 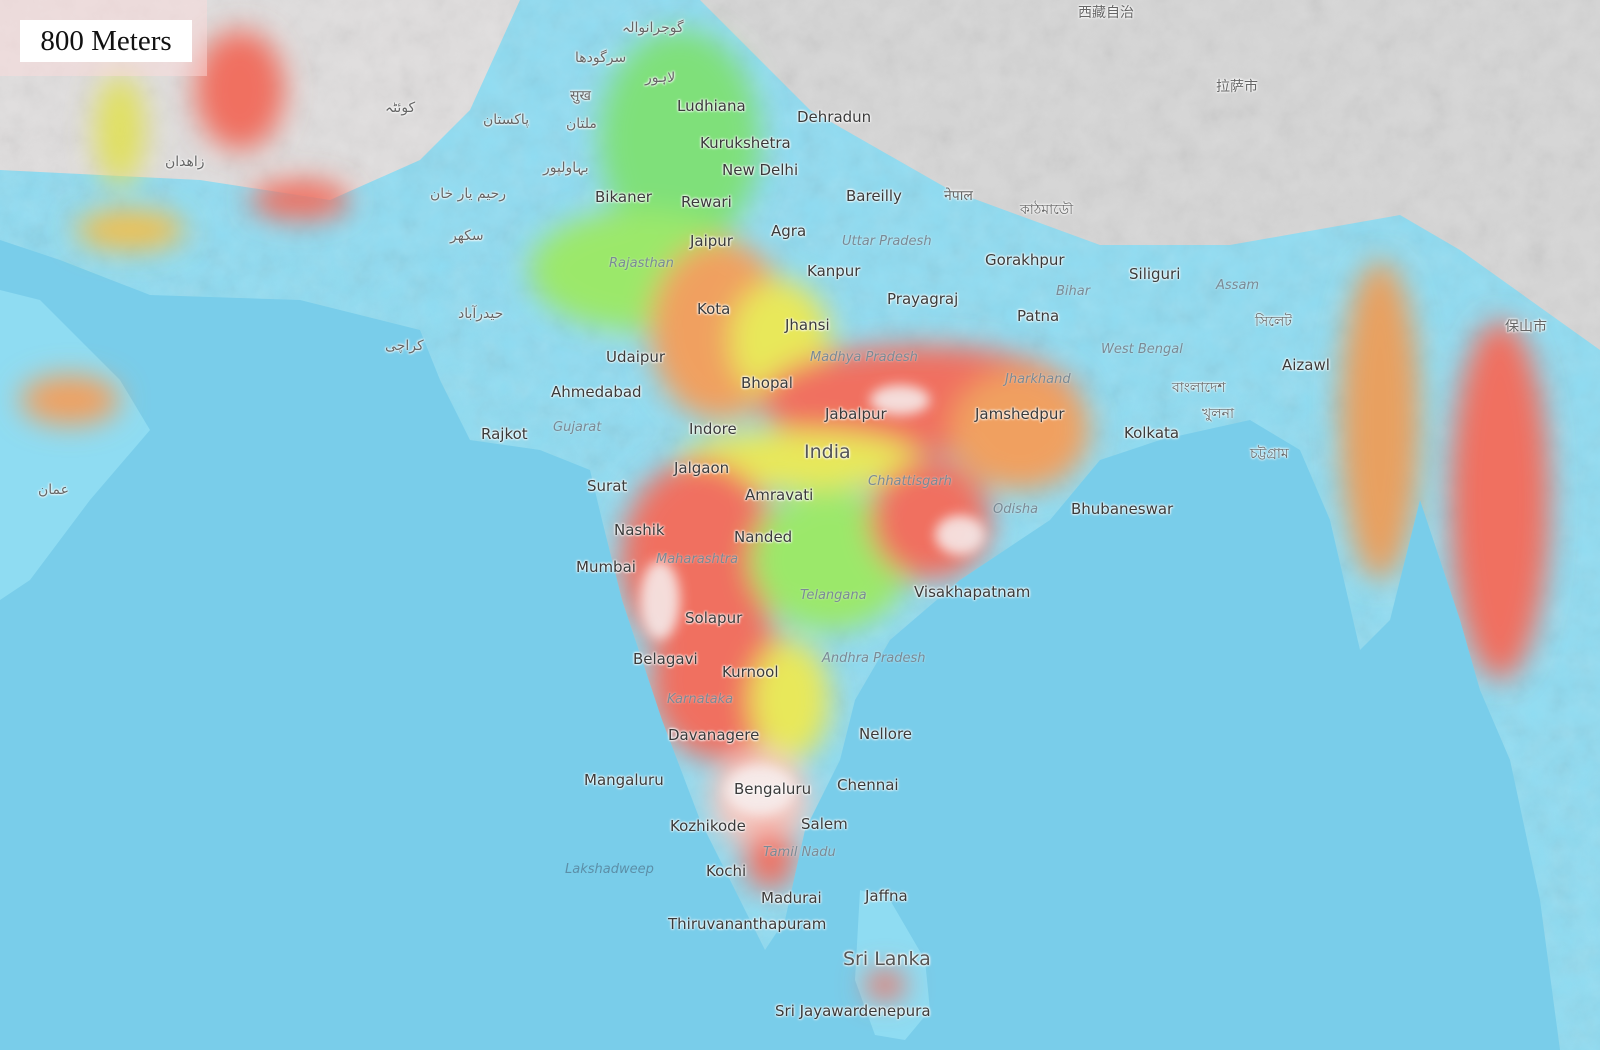 I want to click on map-label-foreign: کوئٹہ, so click(x=400, y=108).